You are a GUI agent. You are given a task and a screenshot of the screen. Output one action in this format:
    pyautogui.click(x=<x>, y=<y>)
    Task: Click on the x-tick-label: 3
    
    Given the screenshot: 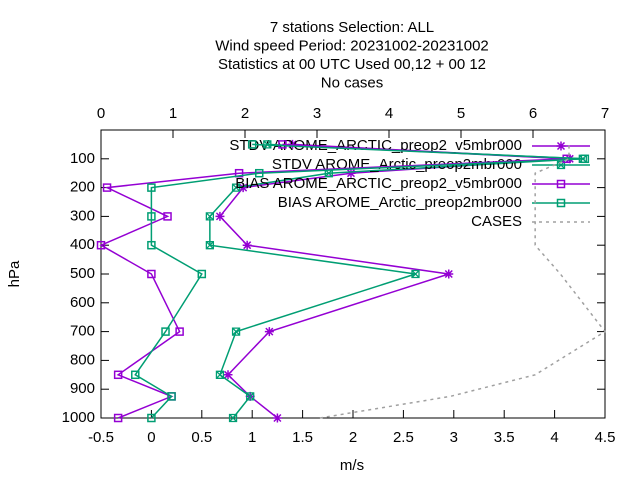 What is the action you would take?
    pyautogui.click(x=454, y=437)
    